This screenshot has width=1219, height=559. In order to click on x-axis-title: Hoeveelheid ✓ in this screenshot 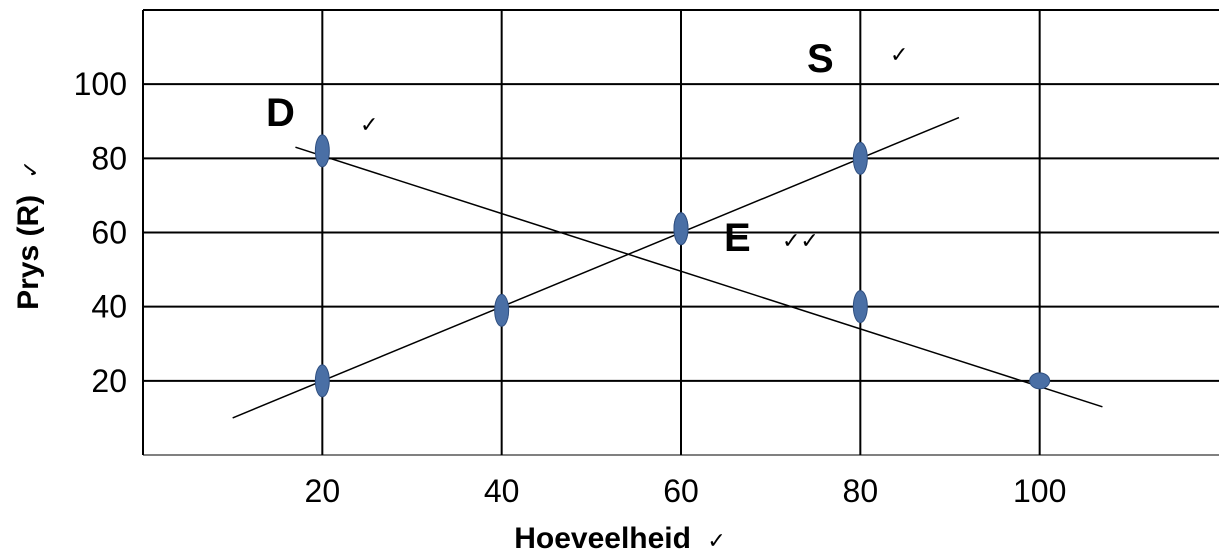, I will do `click(620, 538)`.